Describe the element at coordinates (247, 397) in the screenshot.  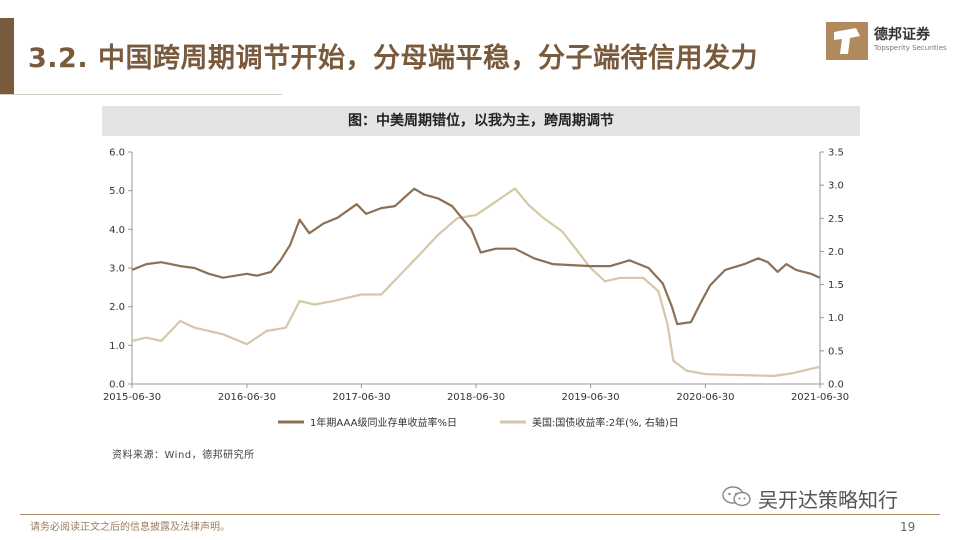
I see `x-tick-label: 2016-06-30` at that location.